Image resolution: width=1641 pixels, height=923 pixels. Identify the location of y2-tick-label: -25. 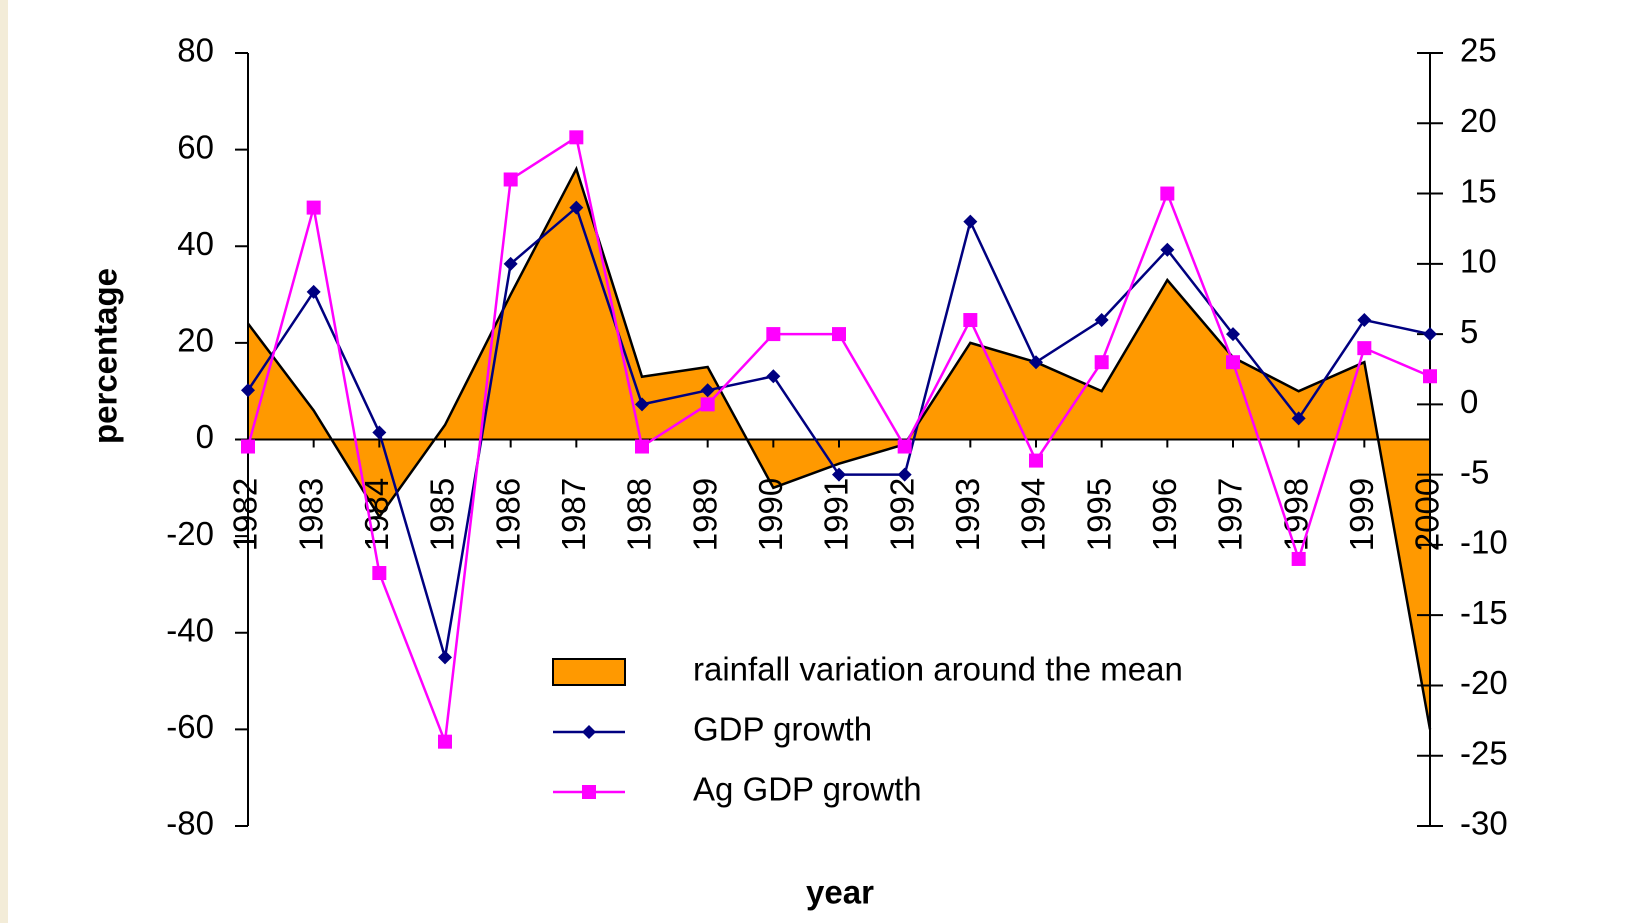
(1484, 752).